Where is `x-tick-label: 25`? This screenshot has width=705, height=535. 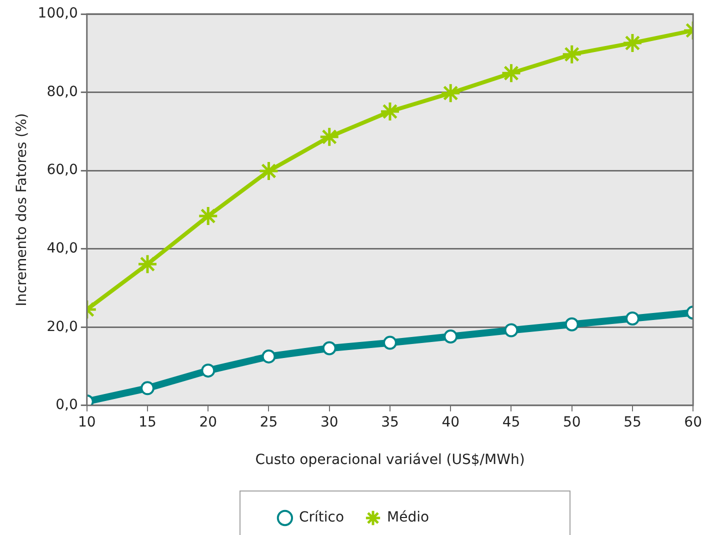 x-tick-label: 25 is located at coordinates (269, 422).